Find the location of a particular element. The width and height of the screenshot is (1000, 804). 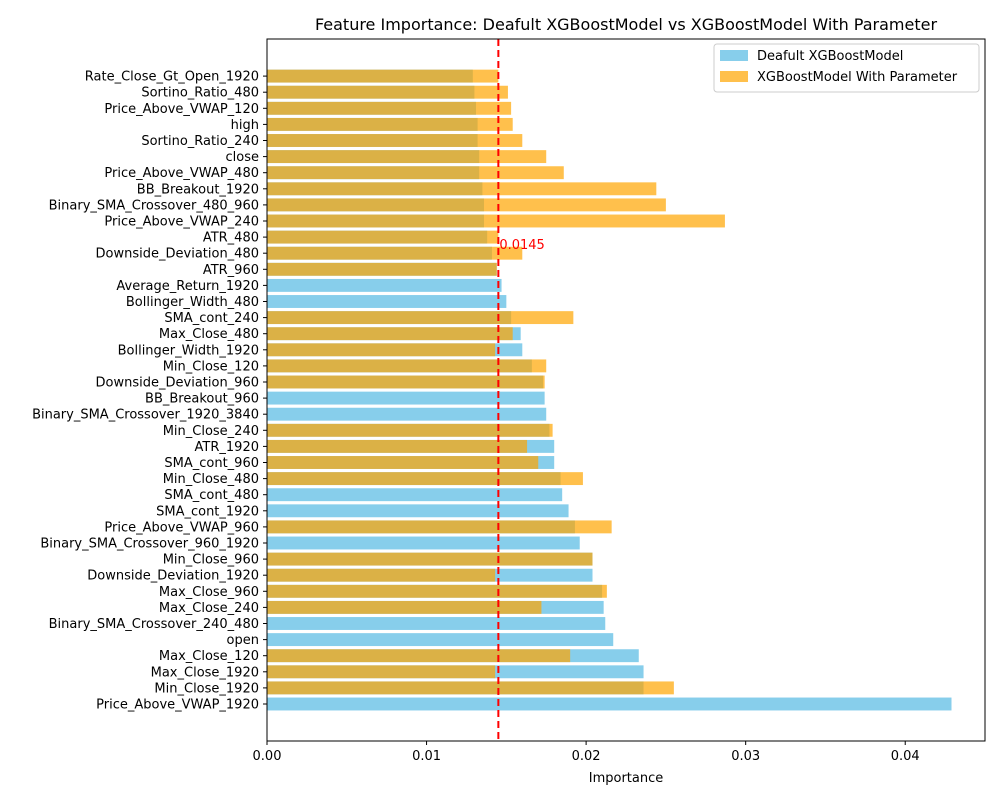

y-tick-label: Max_Close_960 is located at coordinates (209, 592).